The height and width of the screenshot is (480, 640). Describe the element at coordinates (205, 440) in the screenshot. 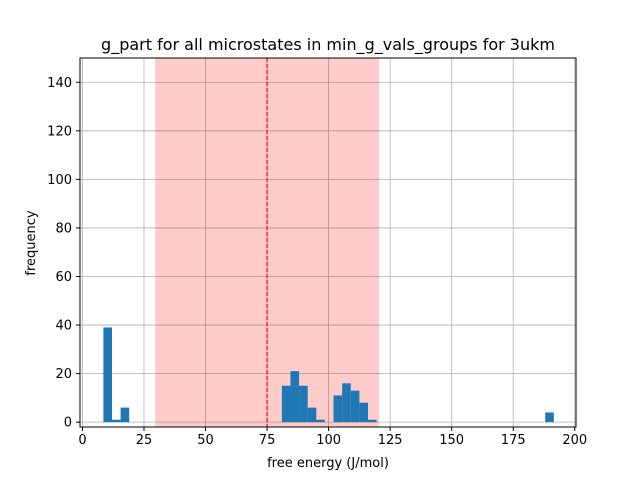

I see `x-tick-label: 50` at that location.